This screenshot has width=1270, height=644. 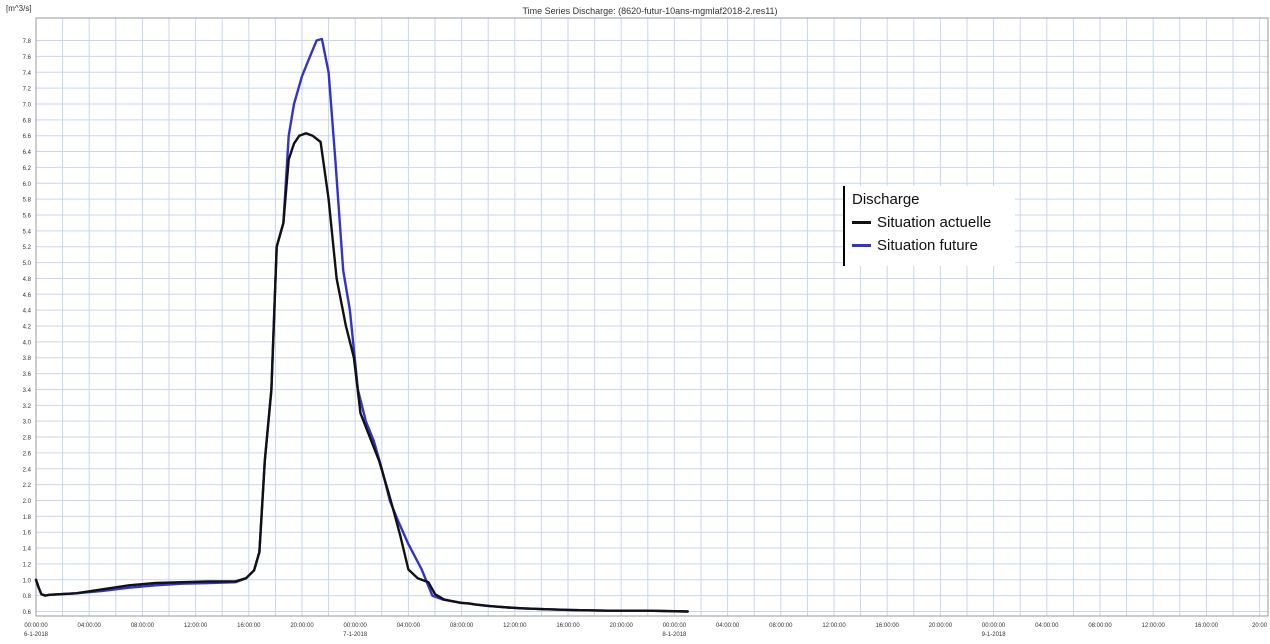 What do you see at coordinates (27, 42) in the screenshot?
I see `y-tick-label: 7.8` at bounding box center [27, 42].